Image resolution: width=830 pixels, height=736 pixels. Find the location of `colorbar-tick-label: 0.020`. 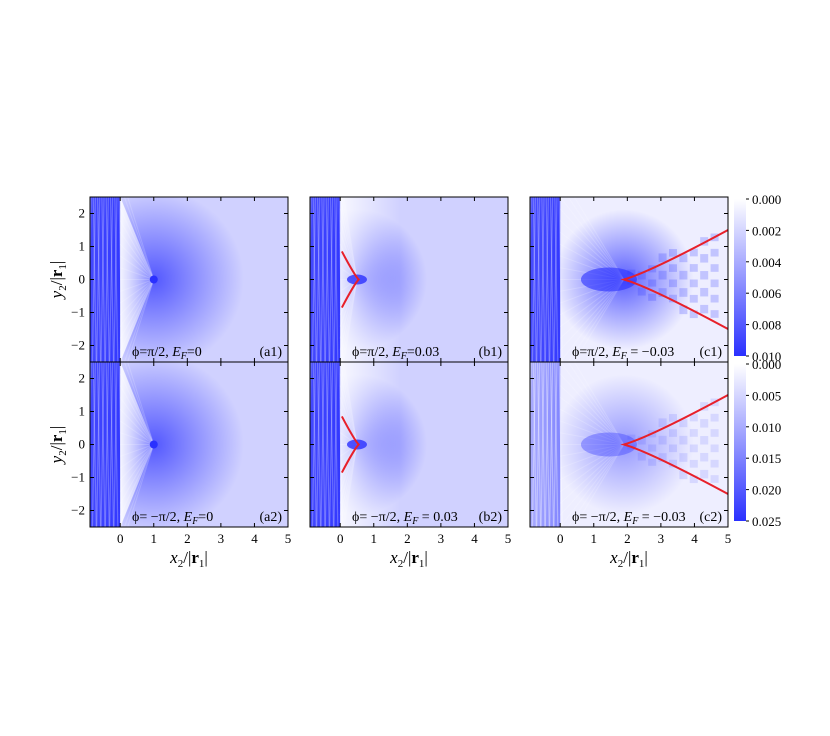

colorbar-tick-label: 0.020 is located at coordinates (766, 490).